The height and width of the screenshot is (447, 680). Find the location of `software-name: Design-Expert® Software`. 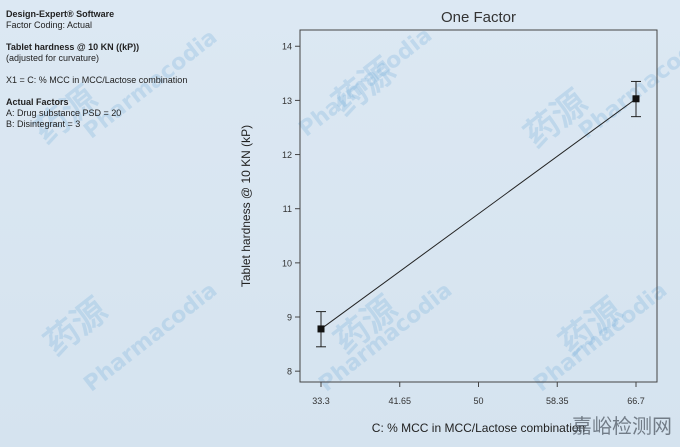

software-name: Design-Expert® Software is located at coordinates (60, 14).